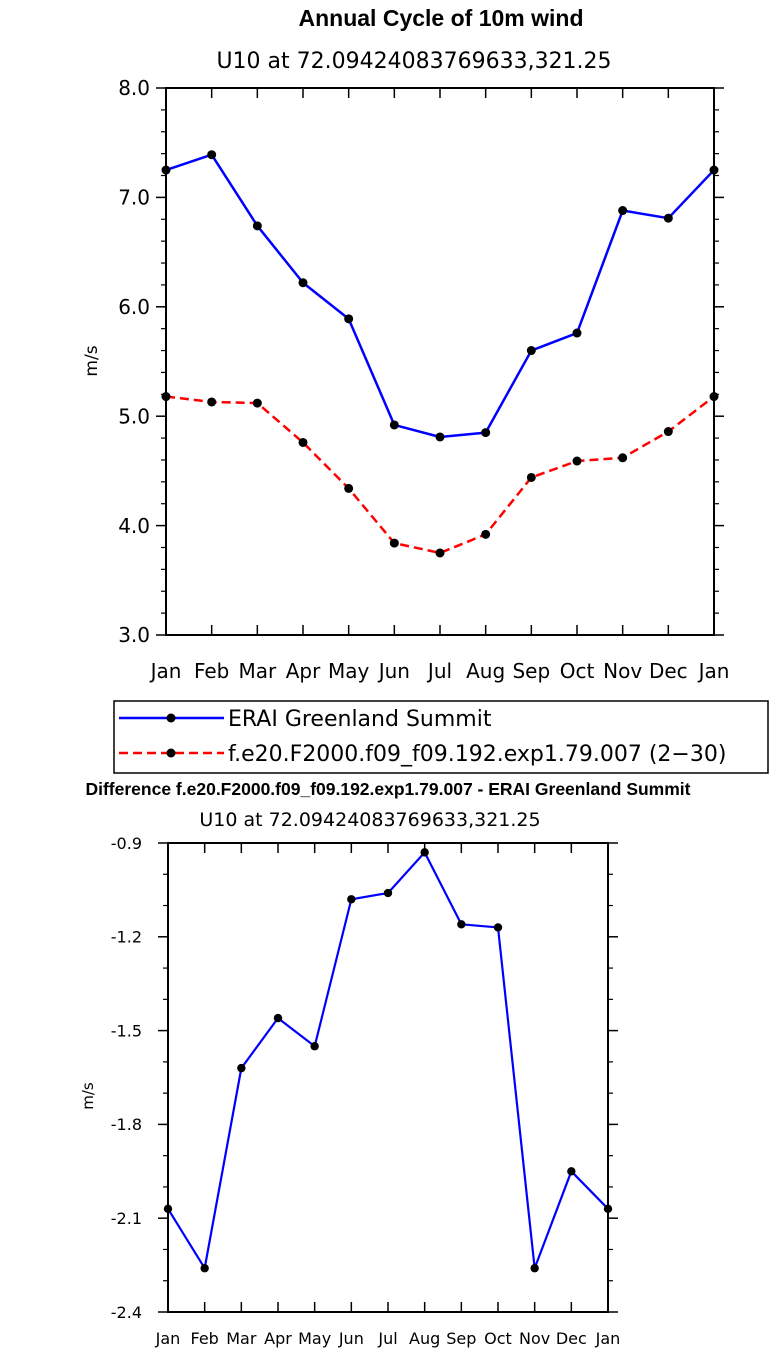 This screenshot has height=1356, width=777. I want to click on legend-marker-erai, so click(171, 718).